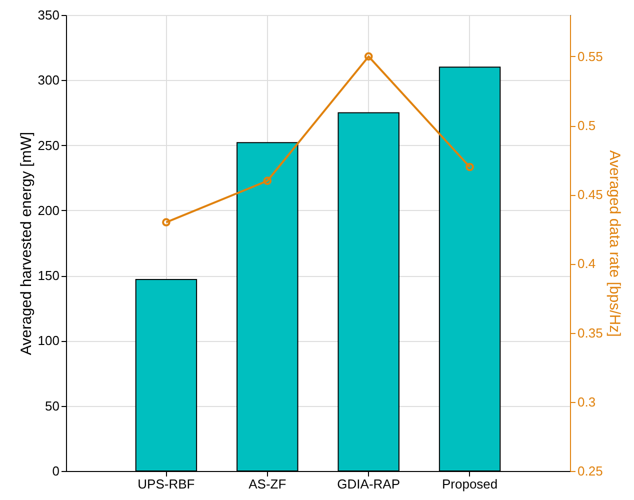 Image resolution: width=634 pixels, height=500 pixels. What do you see at coordinates (52, 406) in the screenshot?
I see `y-tick-label: 50` at bounding box center [52, 406].